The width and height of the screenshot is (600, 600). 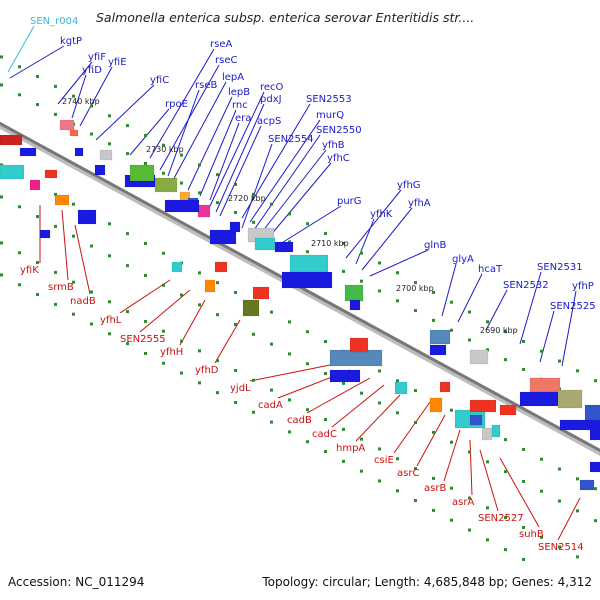 What do you see at coordinates (329, 99) in the screenshot?
I see `gene-label: SEN2553` at bounding box center [329, 99].